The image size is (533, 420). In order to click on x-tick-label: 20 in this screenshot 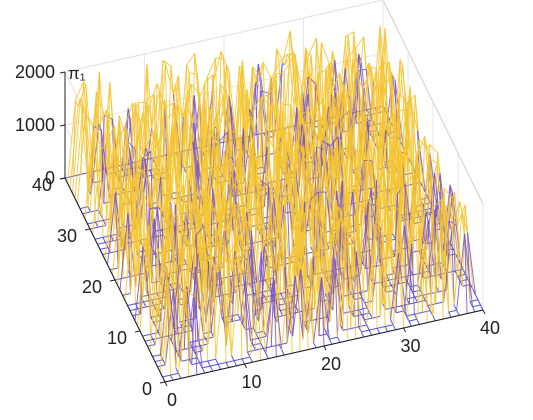, I will do `click(331, 364)`.